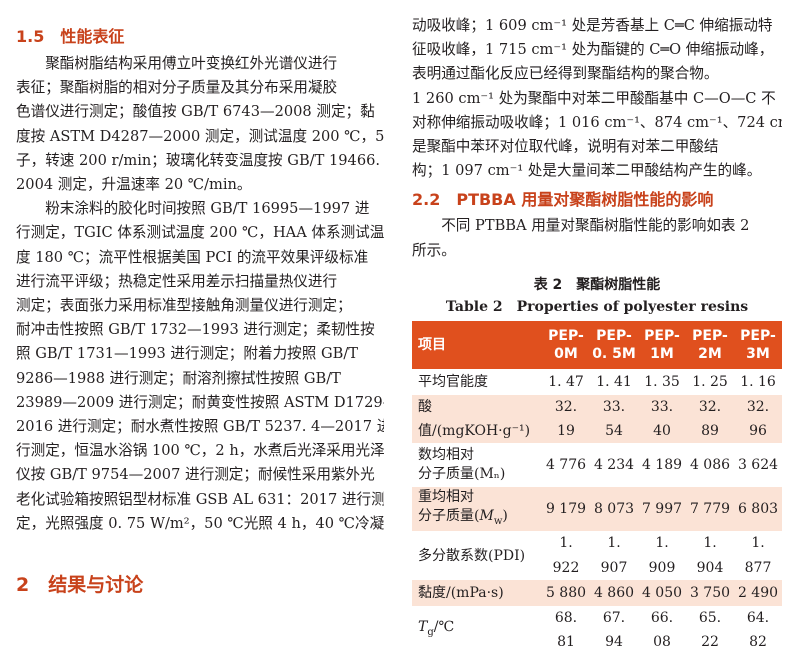  What do you see at coordinates (662, 592) in the screenshot?
I see `table-cell: 4 050` at bounding box center [662, 592].